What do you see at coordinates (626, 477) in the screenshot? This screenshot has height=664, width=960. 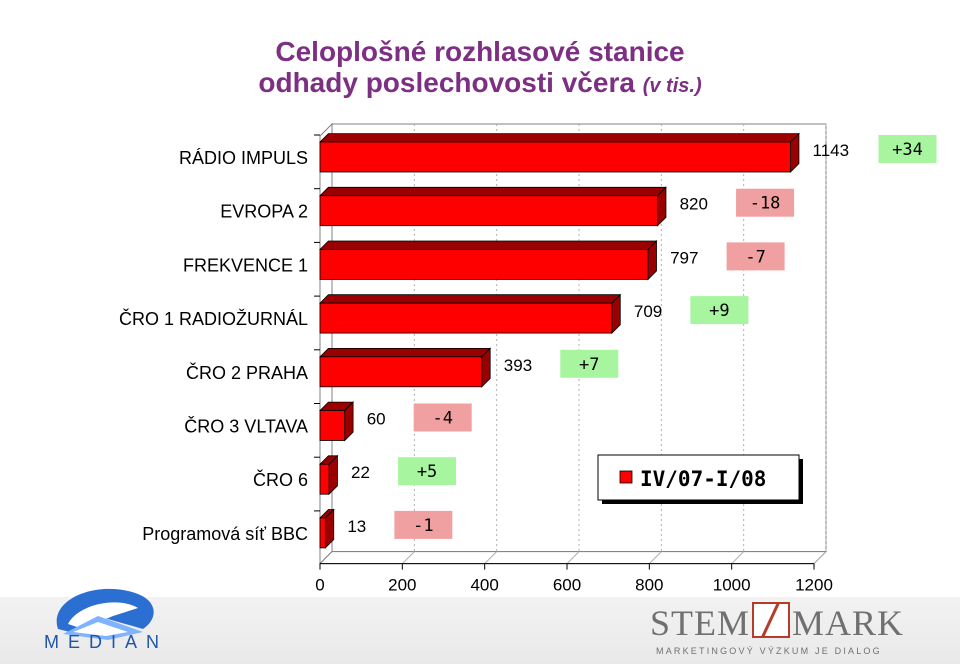 I see `legend-swatch` at bounding box center [626, 477].